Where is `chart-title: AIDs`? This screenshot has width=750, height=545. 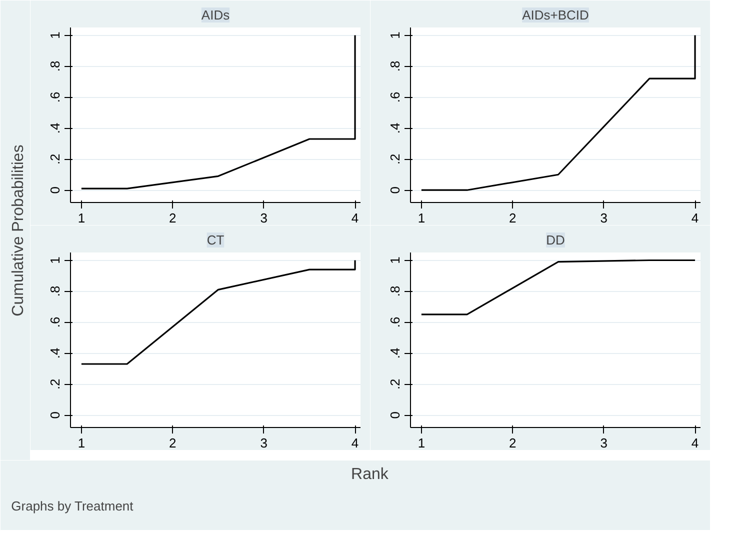 chart-title: AIDs is located at coordinates (215, 15).